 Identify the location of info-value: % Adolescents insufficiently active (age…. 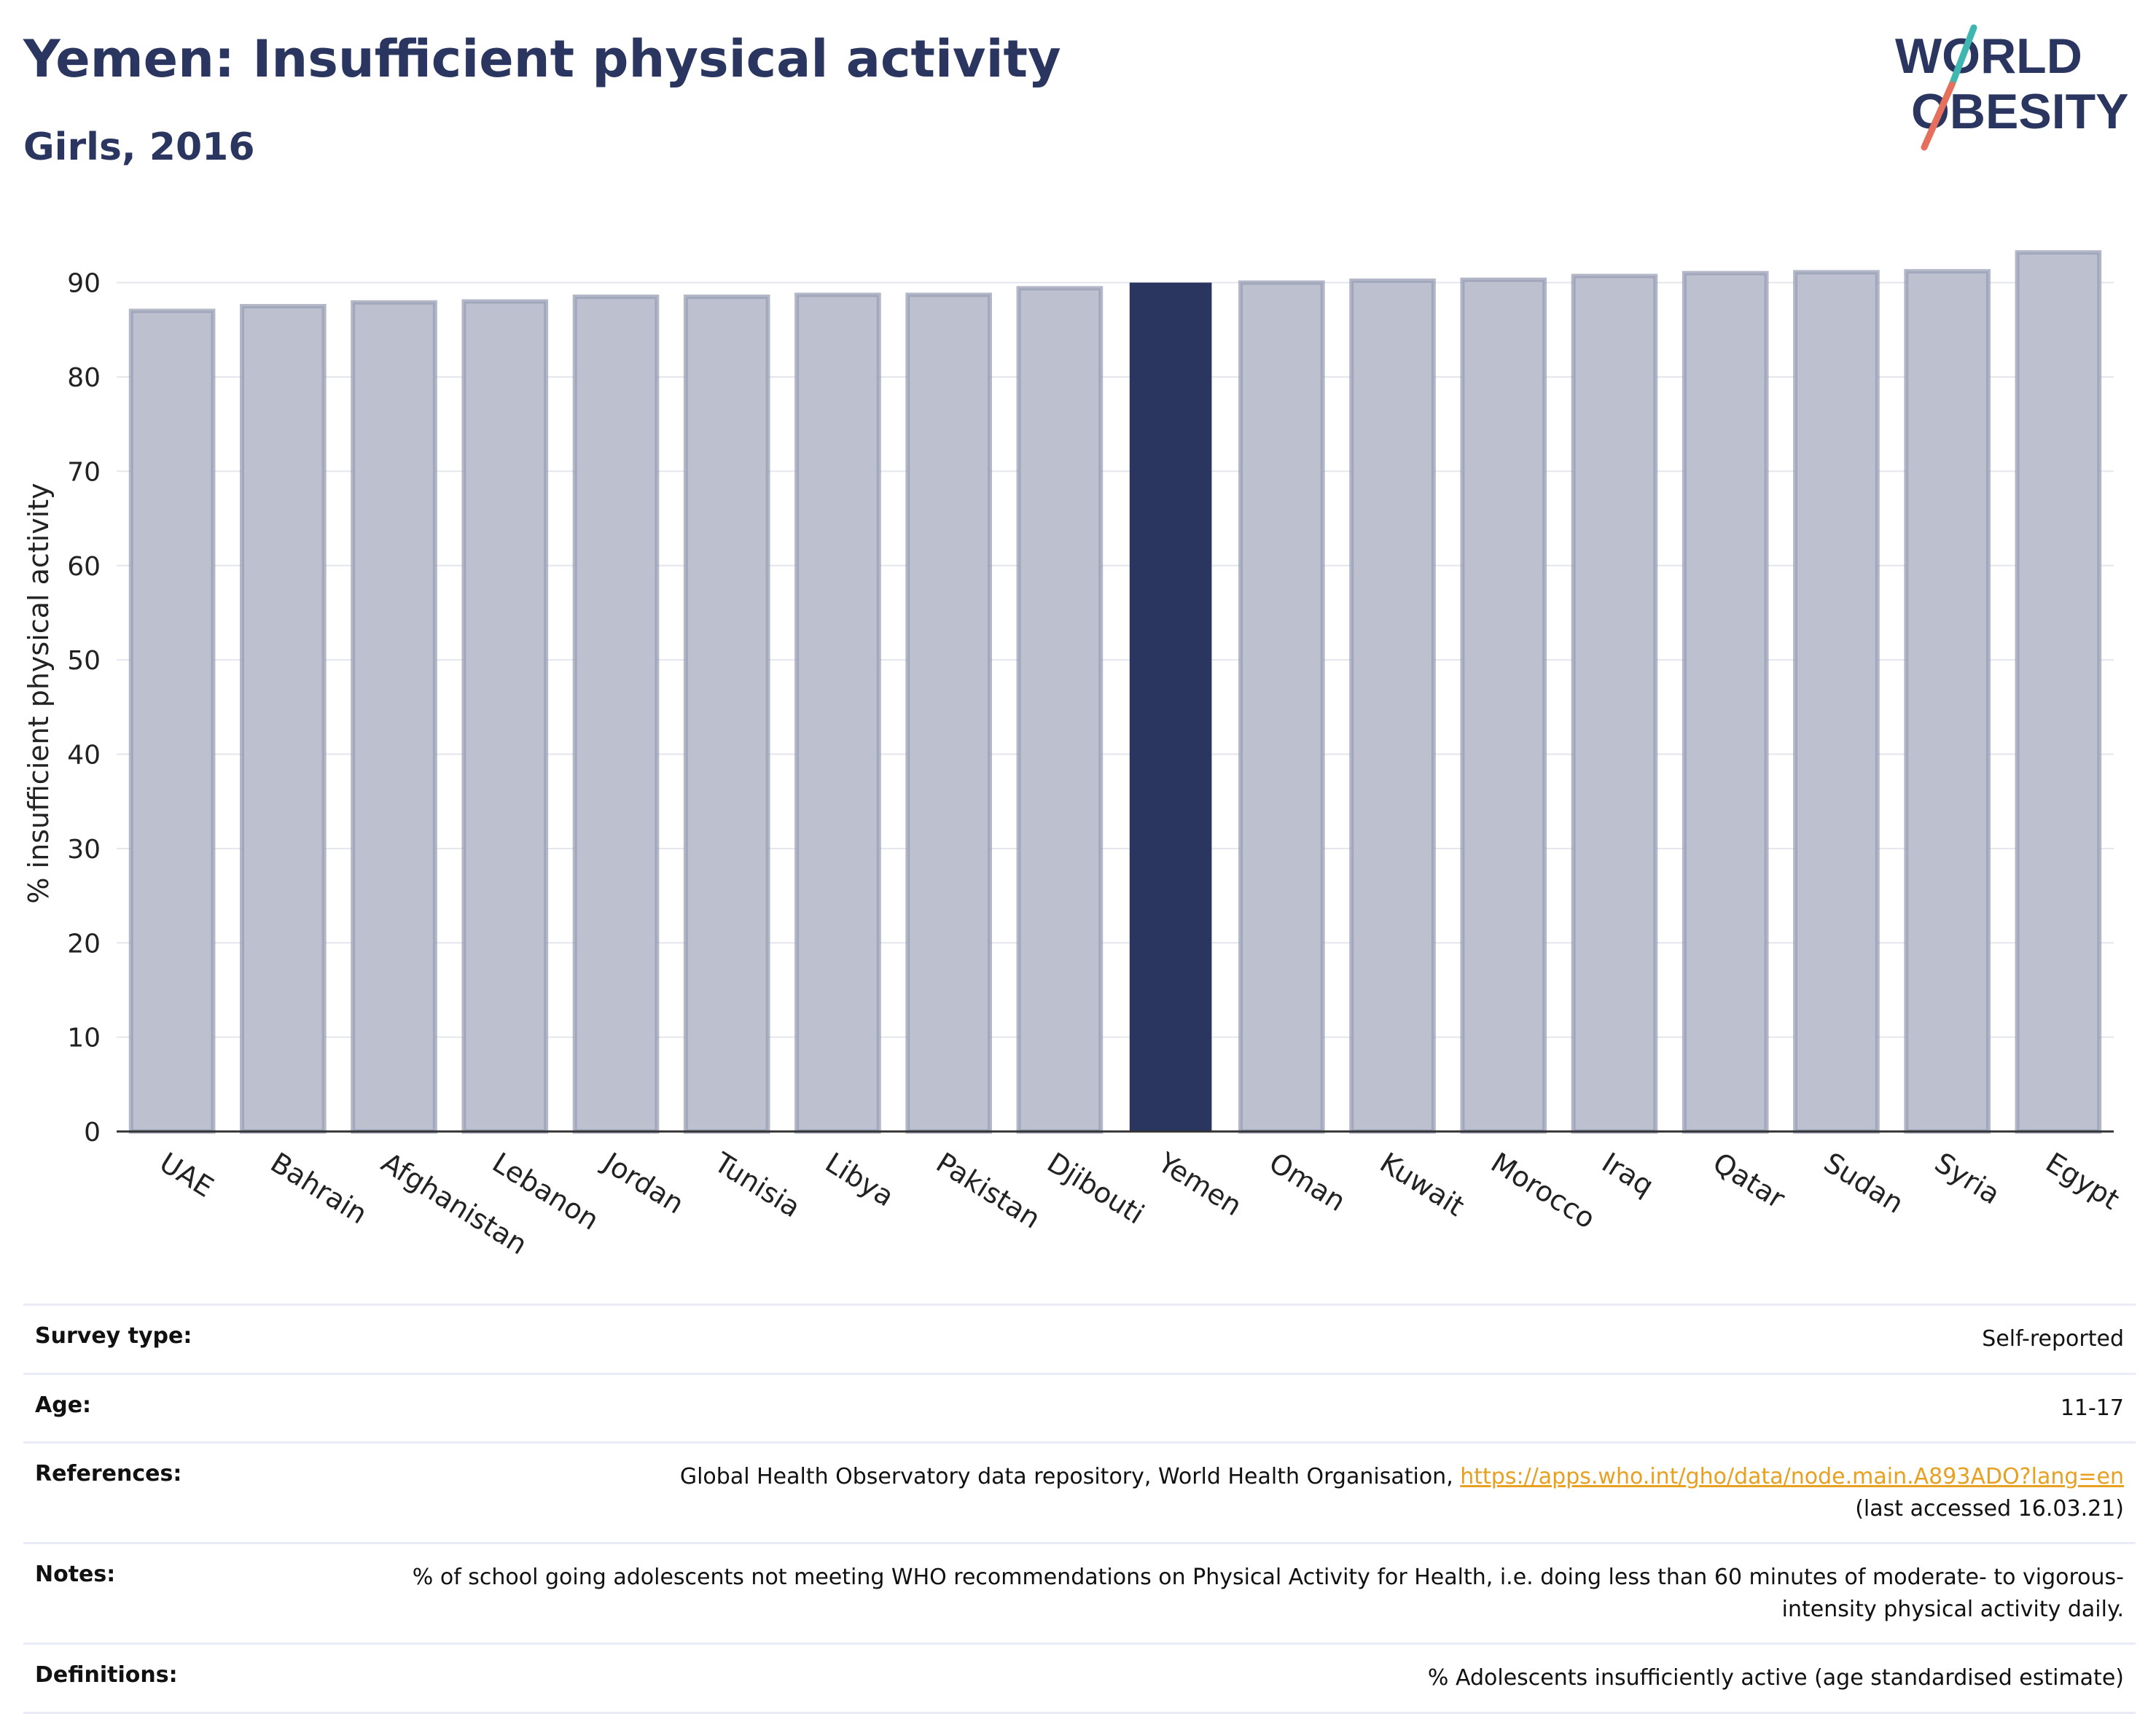
(1776, 1678).